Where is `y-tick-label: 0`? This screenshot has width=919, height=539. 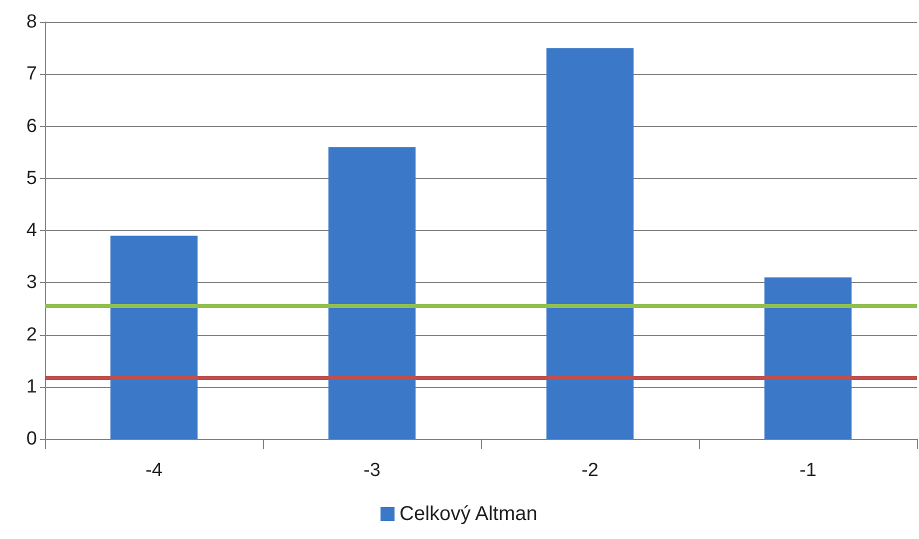 y-tick-label: 0 is located at coordinates (31, 439).